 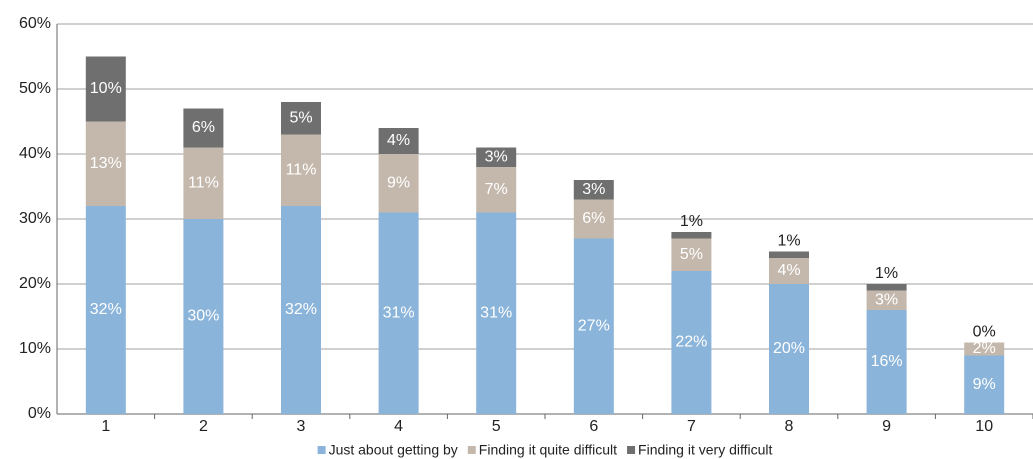 I want to click on value-label: 27%, so click(x=594, y=325).